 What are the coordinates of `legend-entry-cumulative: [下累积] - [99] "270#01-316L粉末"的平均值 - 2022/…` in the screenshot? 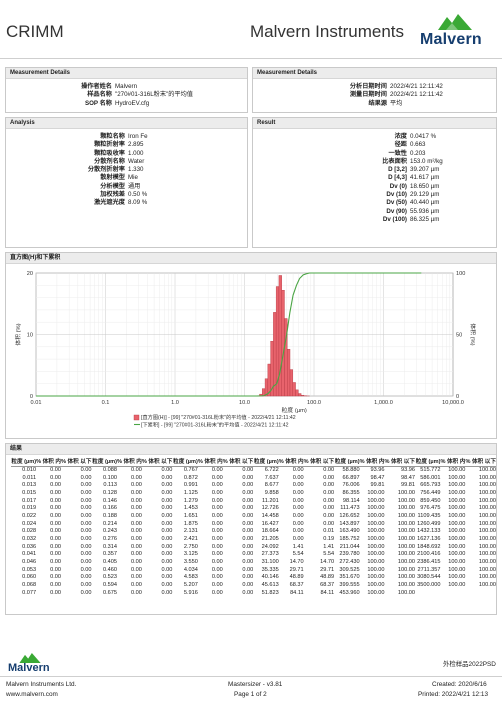 It's located at (215, 425).